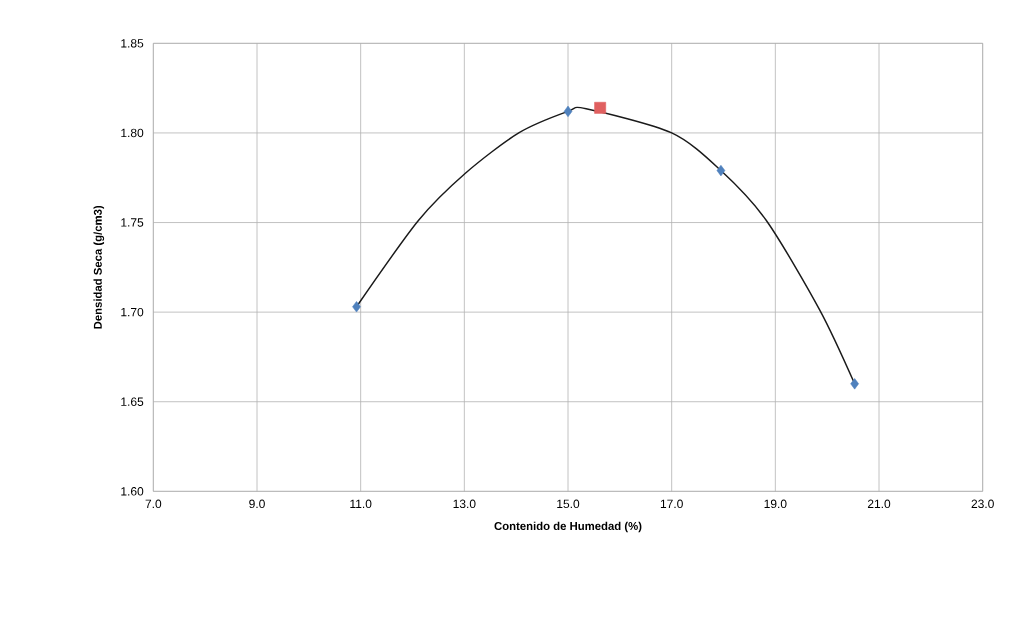 The image size is (1032, 622). I want to click on x-tick-label: 11.0, so click(361, 504).